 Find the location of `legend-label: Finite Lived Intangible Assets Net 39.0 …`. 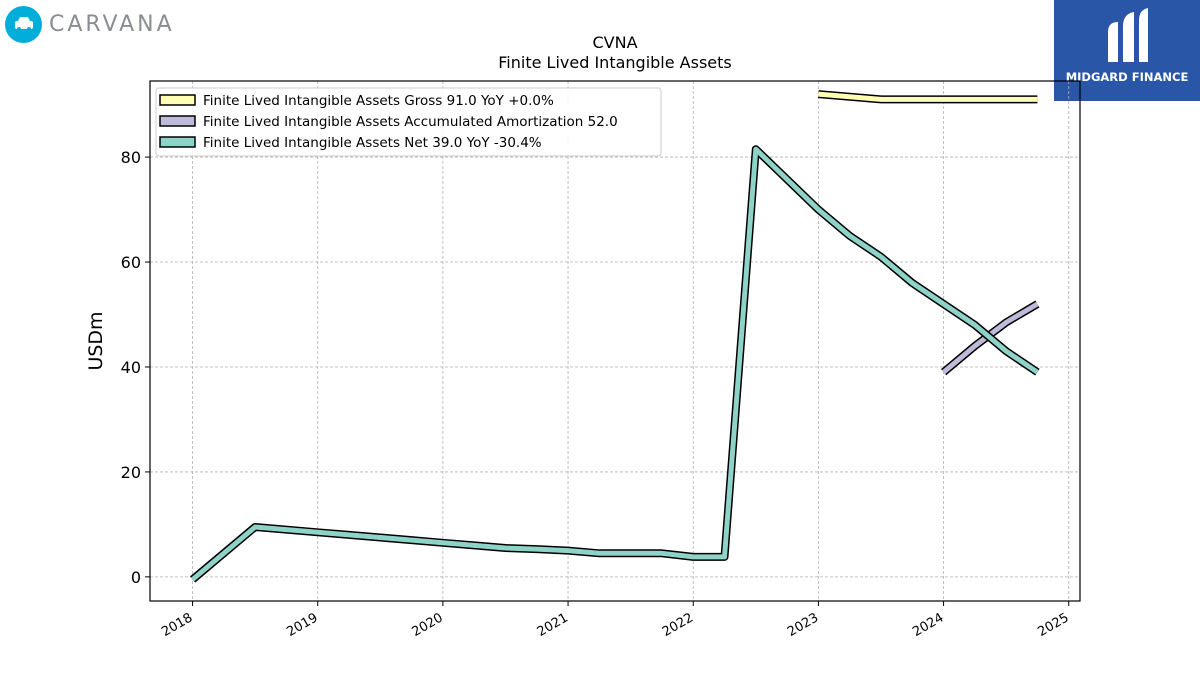

legend-label: Finite Lived Intangible Assets Net 39.0 … is located at coordinates (372, 143).